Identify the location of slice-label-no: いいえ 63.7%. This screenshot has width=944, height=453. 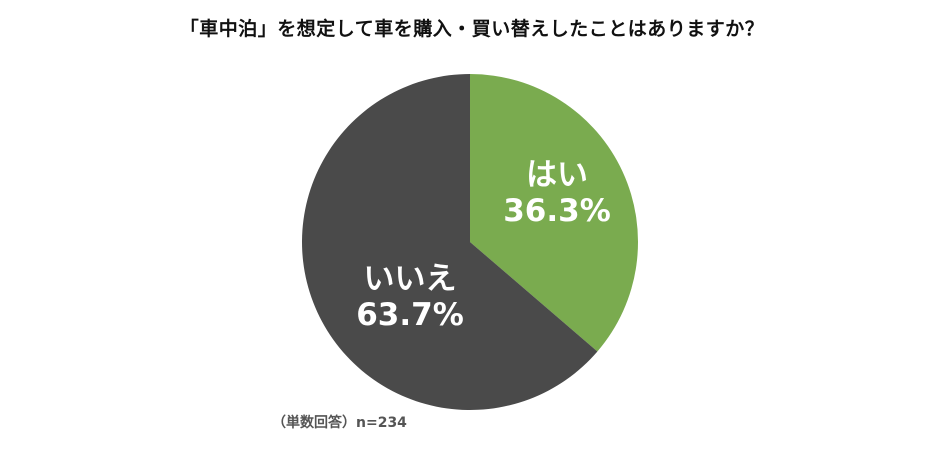
(410, 297).